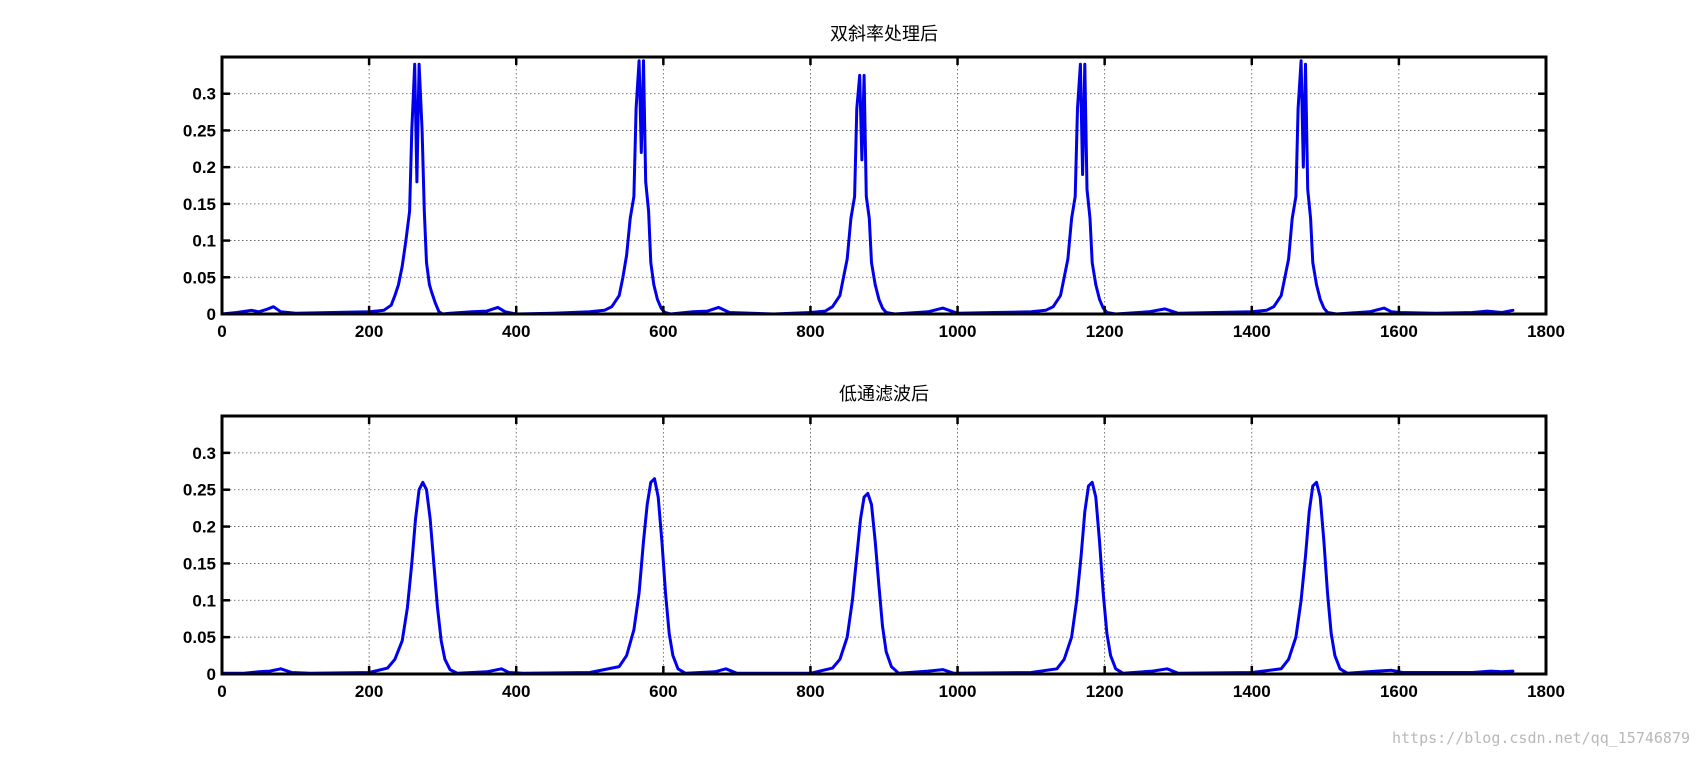 This screenshot has width=1707, height=758. Describe the element at coordinates (1541, 738) in the screenshot. I see `watermark-text: https://blog.csdn.net/qq_15746879` at that location.